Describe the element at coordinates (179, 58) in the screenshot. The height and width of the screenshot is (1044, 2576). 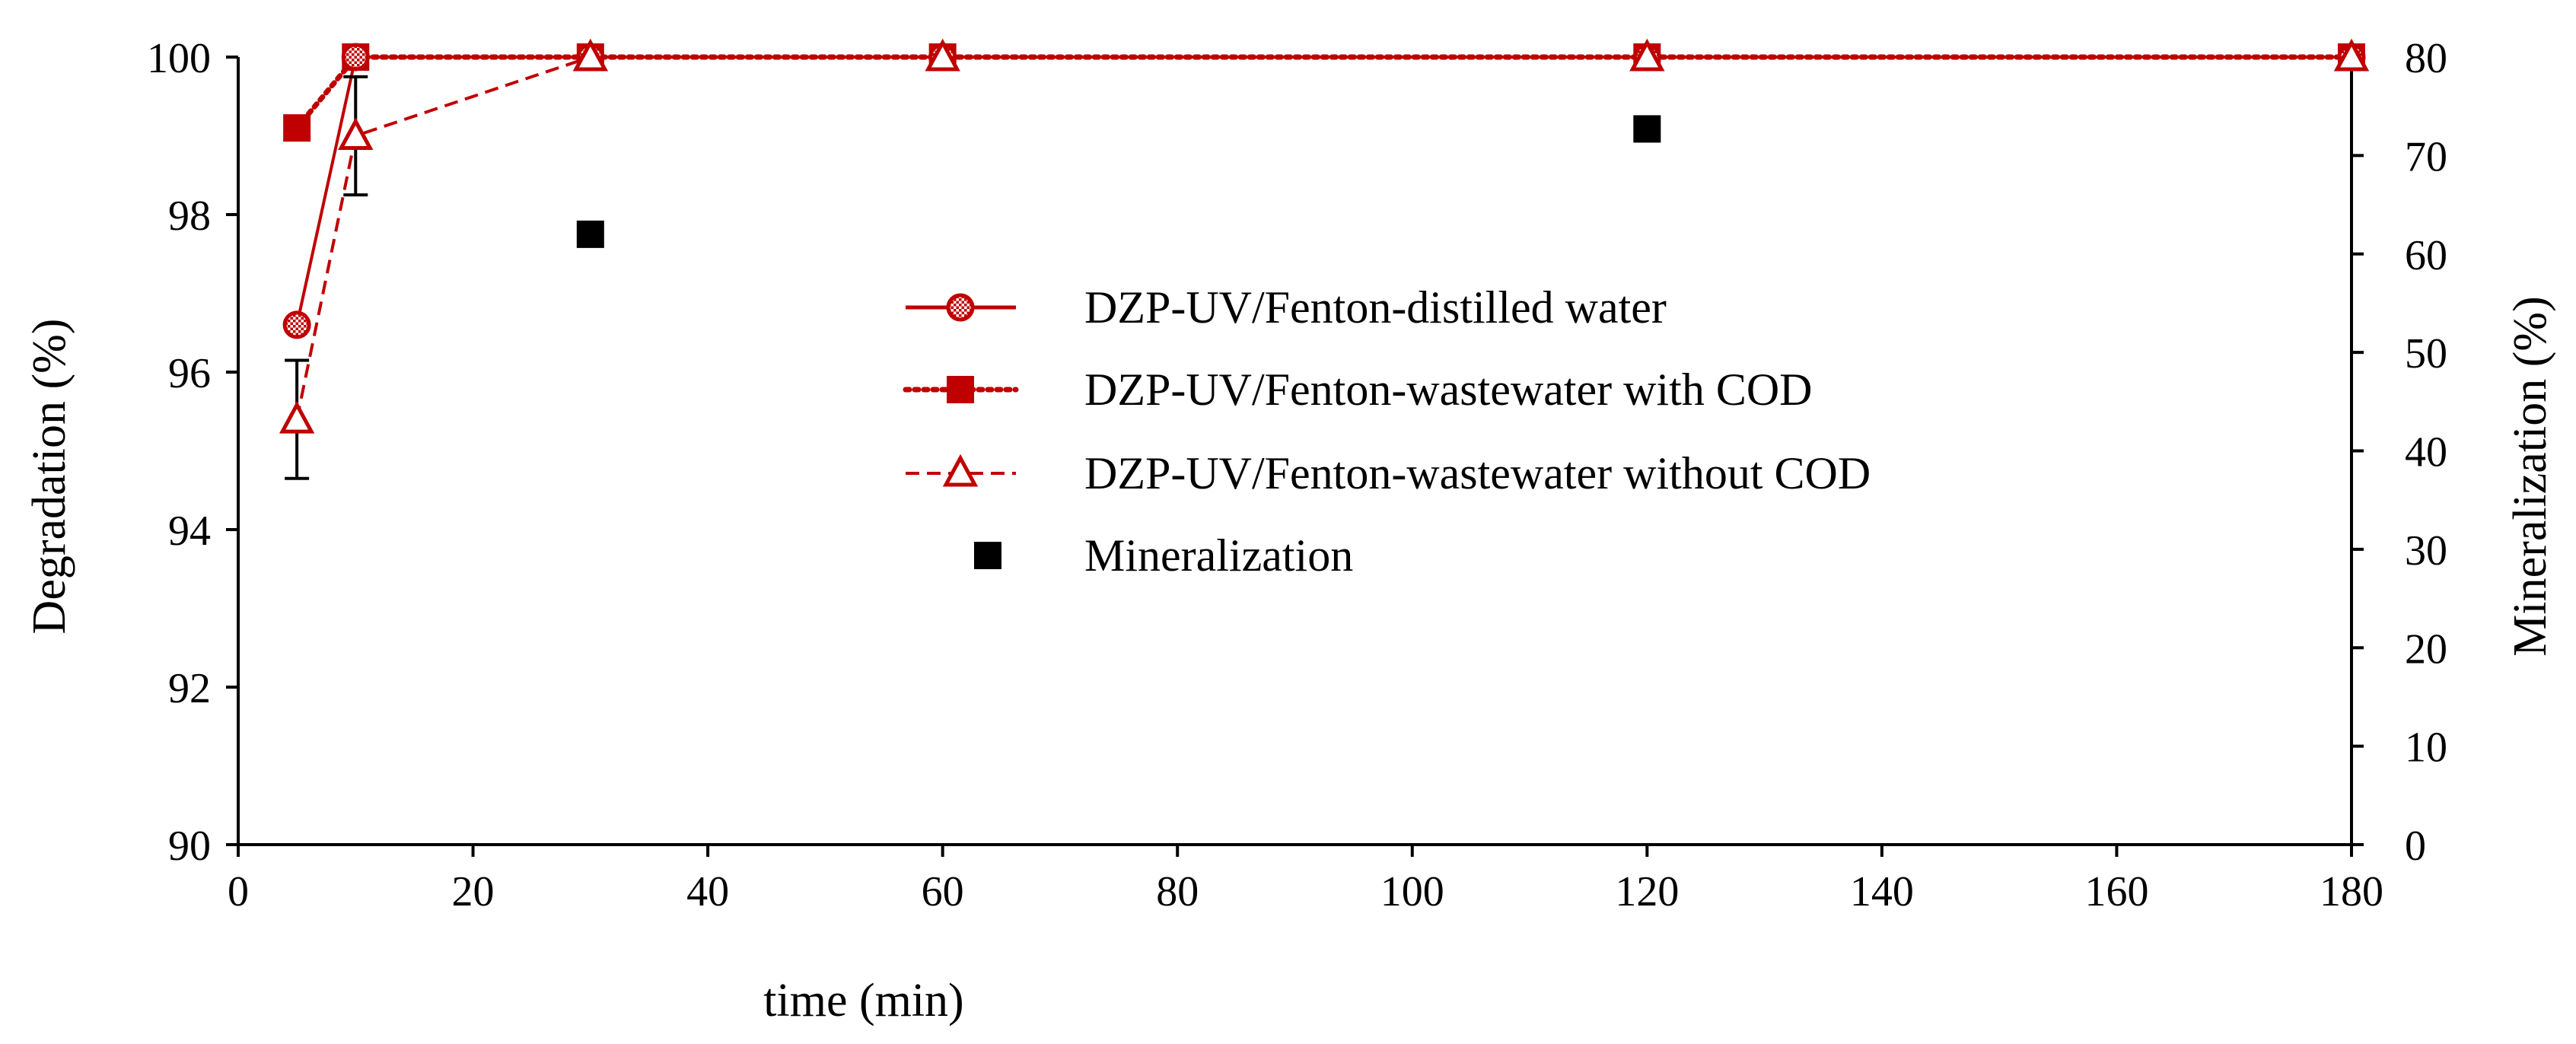
I see `y-left-tick-label: 100` at that location.